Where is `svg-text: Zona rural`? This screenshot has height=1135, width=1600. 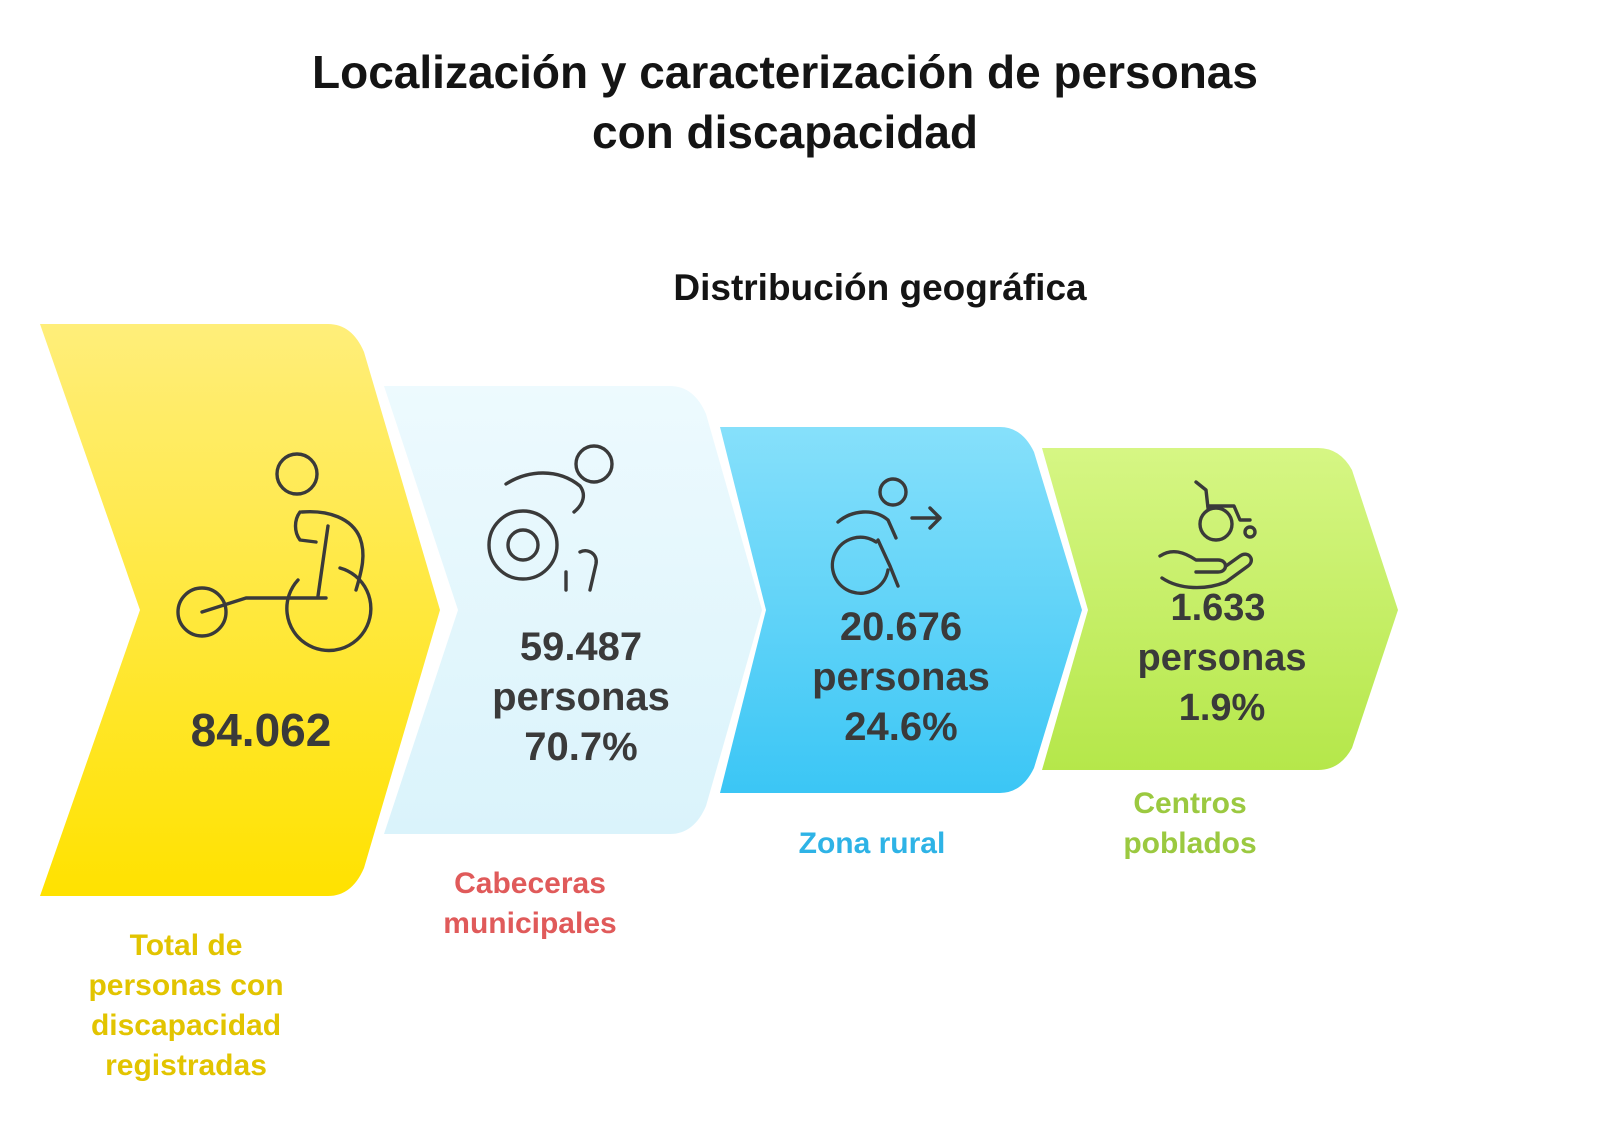 svg-text: Zona rural is located at coordinates (872, 843).